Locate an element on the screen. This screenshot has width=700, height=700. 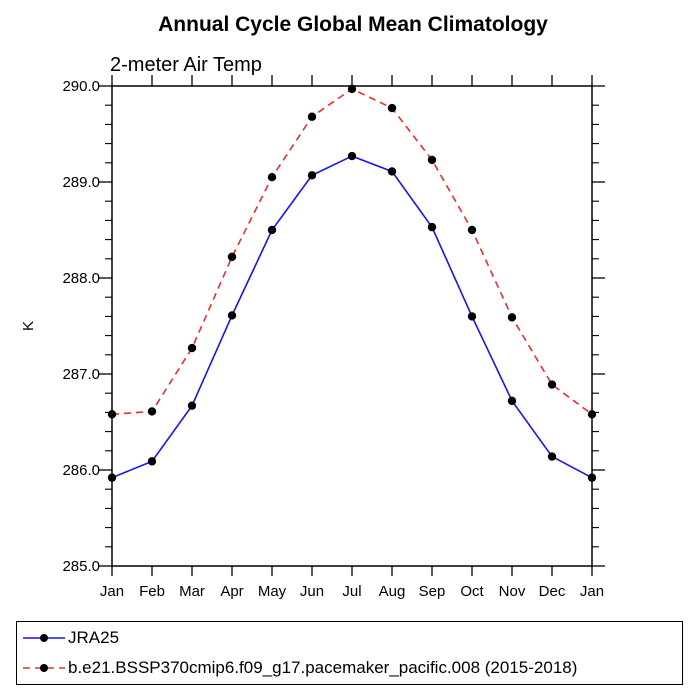
y-tick-label: 287.0 is located at coordinates (81, 374).